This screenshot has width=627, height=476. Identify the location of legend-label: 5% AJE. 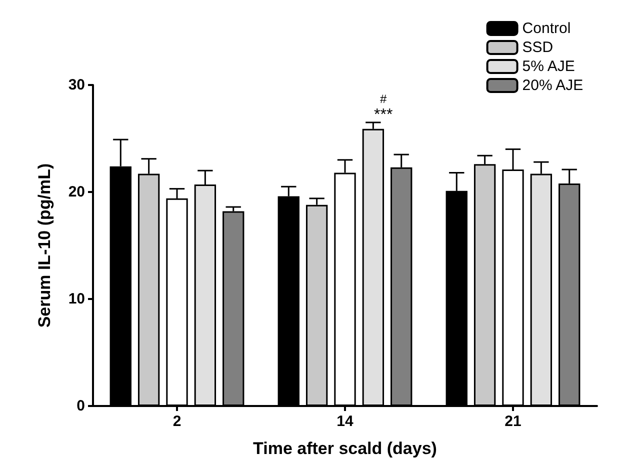
(548, 66).